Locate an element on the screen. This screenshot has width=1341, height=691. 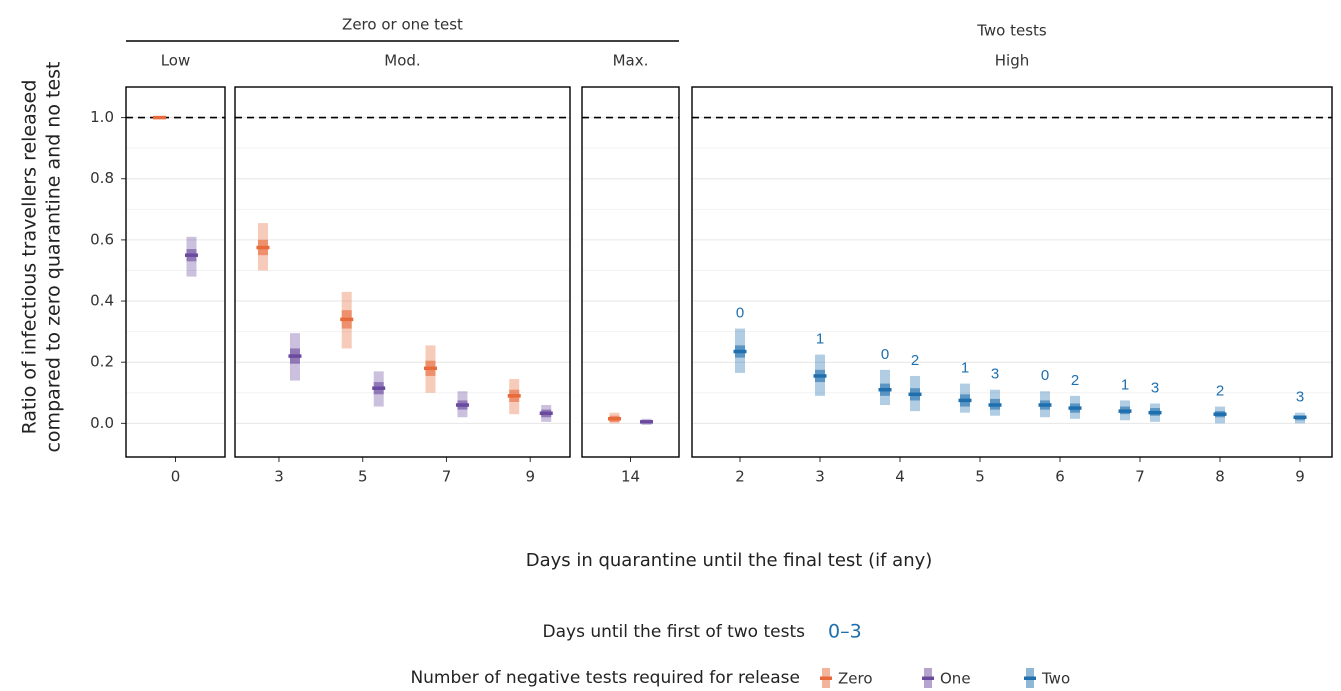
x-tick-label: 14 is located at coordinates (630, 477).